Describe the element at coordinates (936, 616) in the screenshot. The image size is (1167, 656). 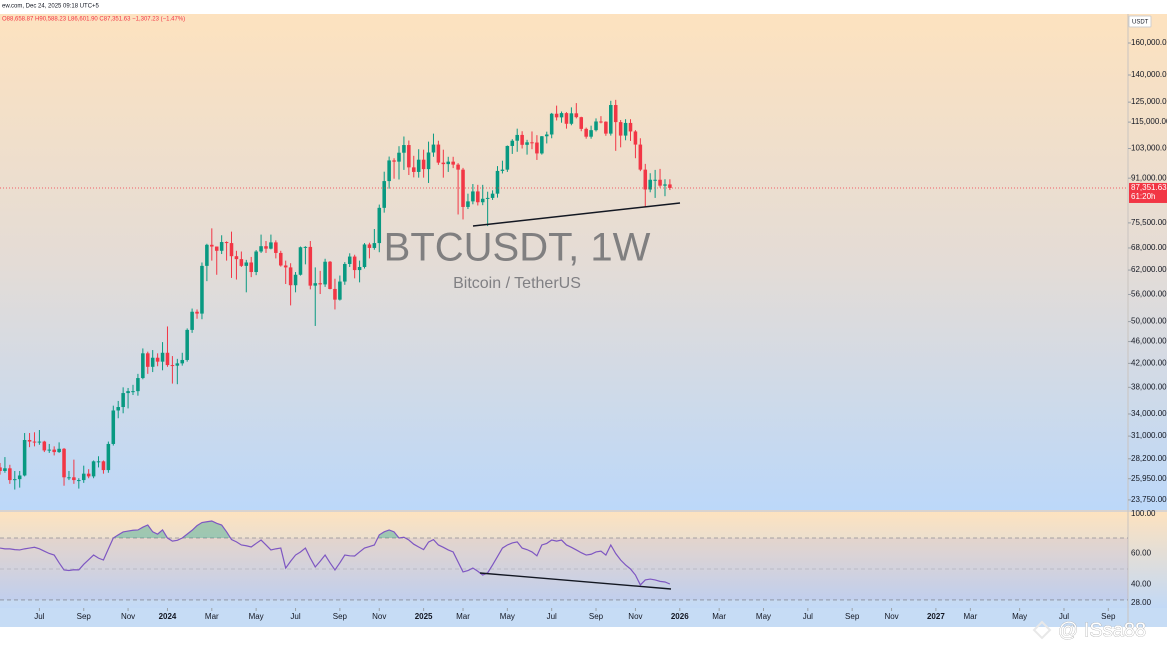
I see `x-tick-label: 2027` at that location.